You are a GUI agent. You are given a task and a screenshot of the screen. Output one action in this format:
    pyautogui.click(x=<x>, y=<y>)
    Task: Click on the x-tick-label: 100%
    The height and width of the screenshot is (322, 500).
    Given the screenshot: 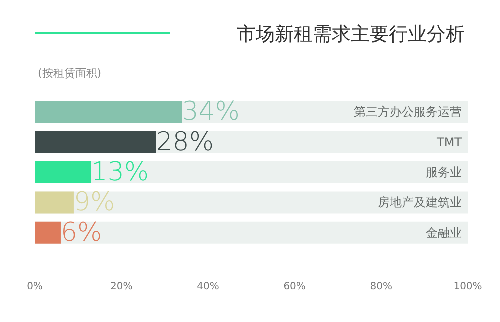 What is the action you would take?
    pyautogui.click(x=468, y=287)
    